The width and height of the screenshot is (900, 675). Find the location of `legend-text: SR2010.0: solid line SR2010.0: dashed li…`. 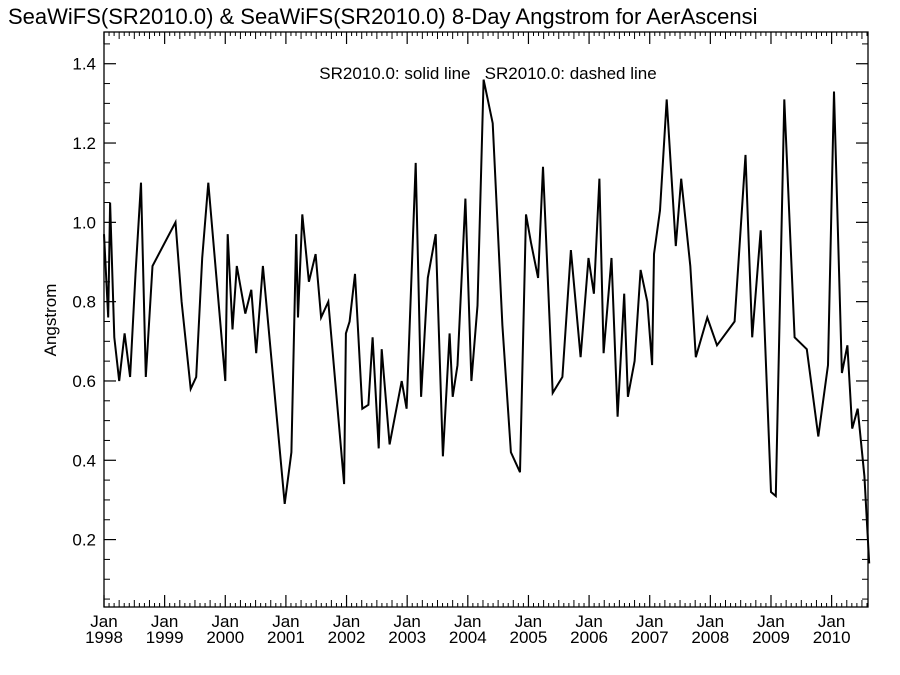

legend-text: SR2010.0: solid line SR2010.0: dashed li… is located at coordinates (487, 73).